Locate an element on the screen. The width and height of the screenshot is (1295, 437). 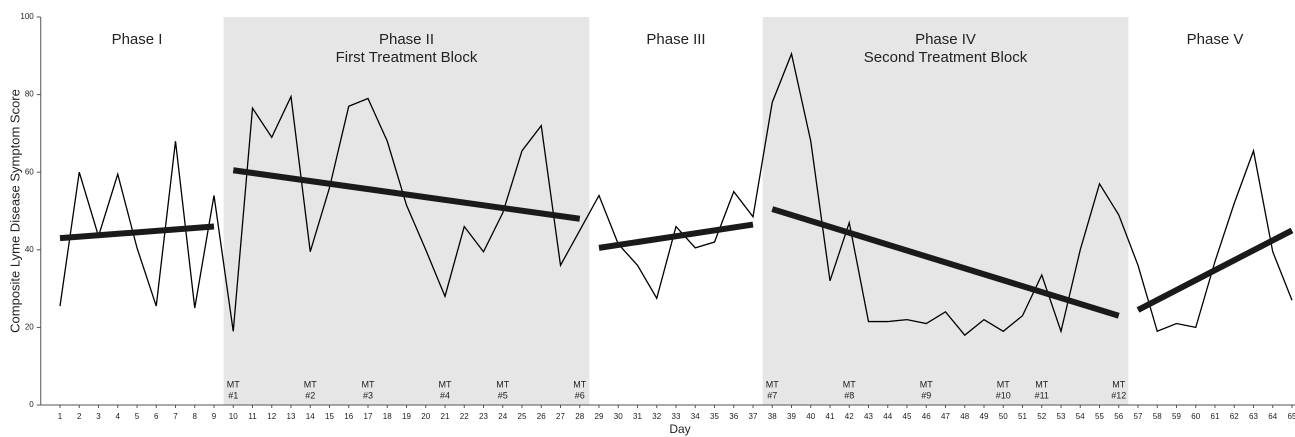
x-tick-label: 49 is located at coordinates (984, 416).